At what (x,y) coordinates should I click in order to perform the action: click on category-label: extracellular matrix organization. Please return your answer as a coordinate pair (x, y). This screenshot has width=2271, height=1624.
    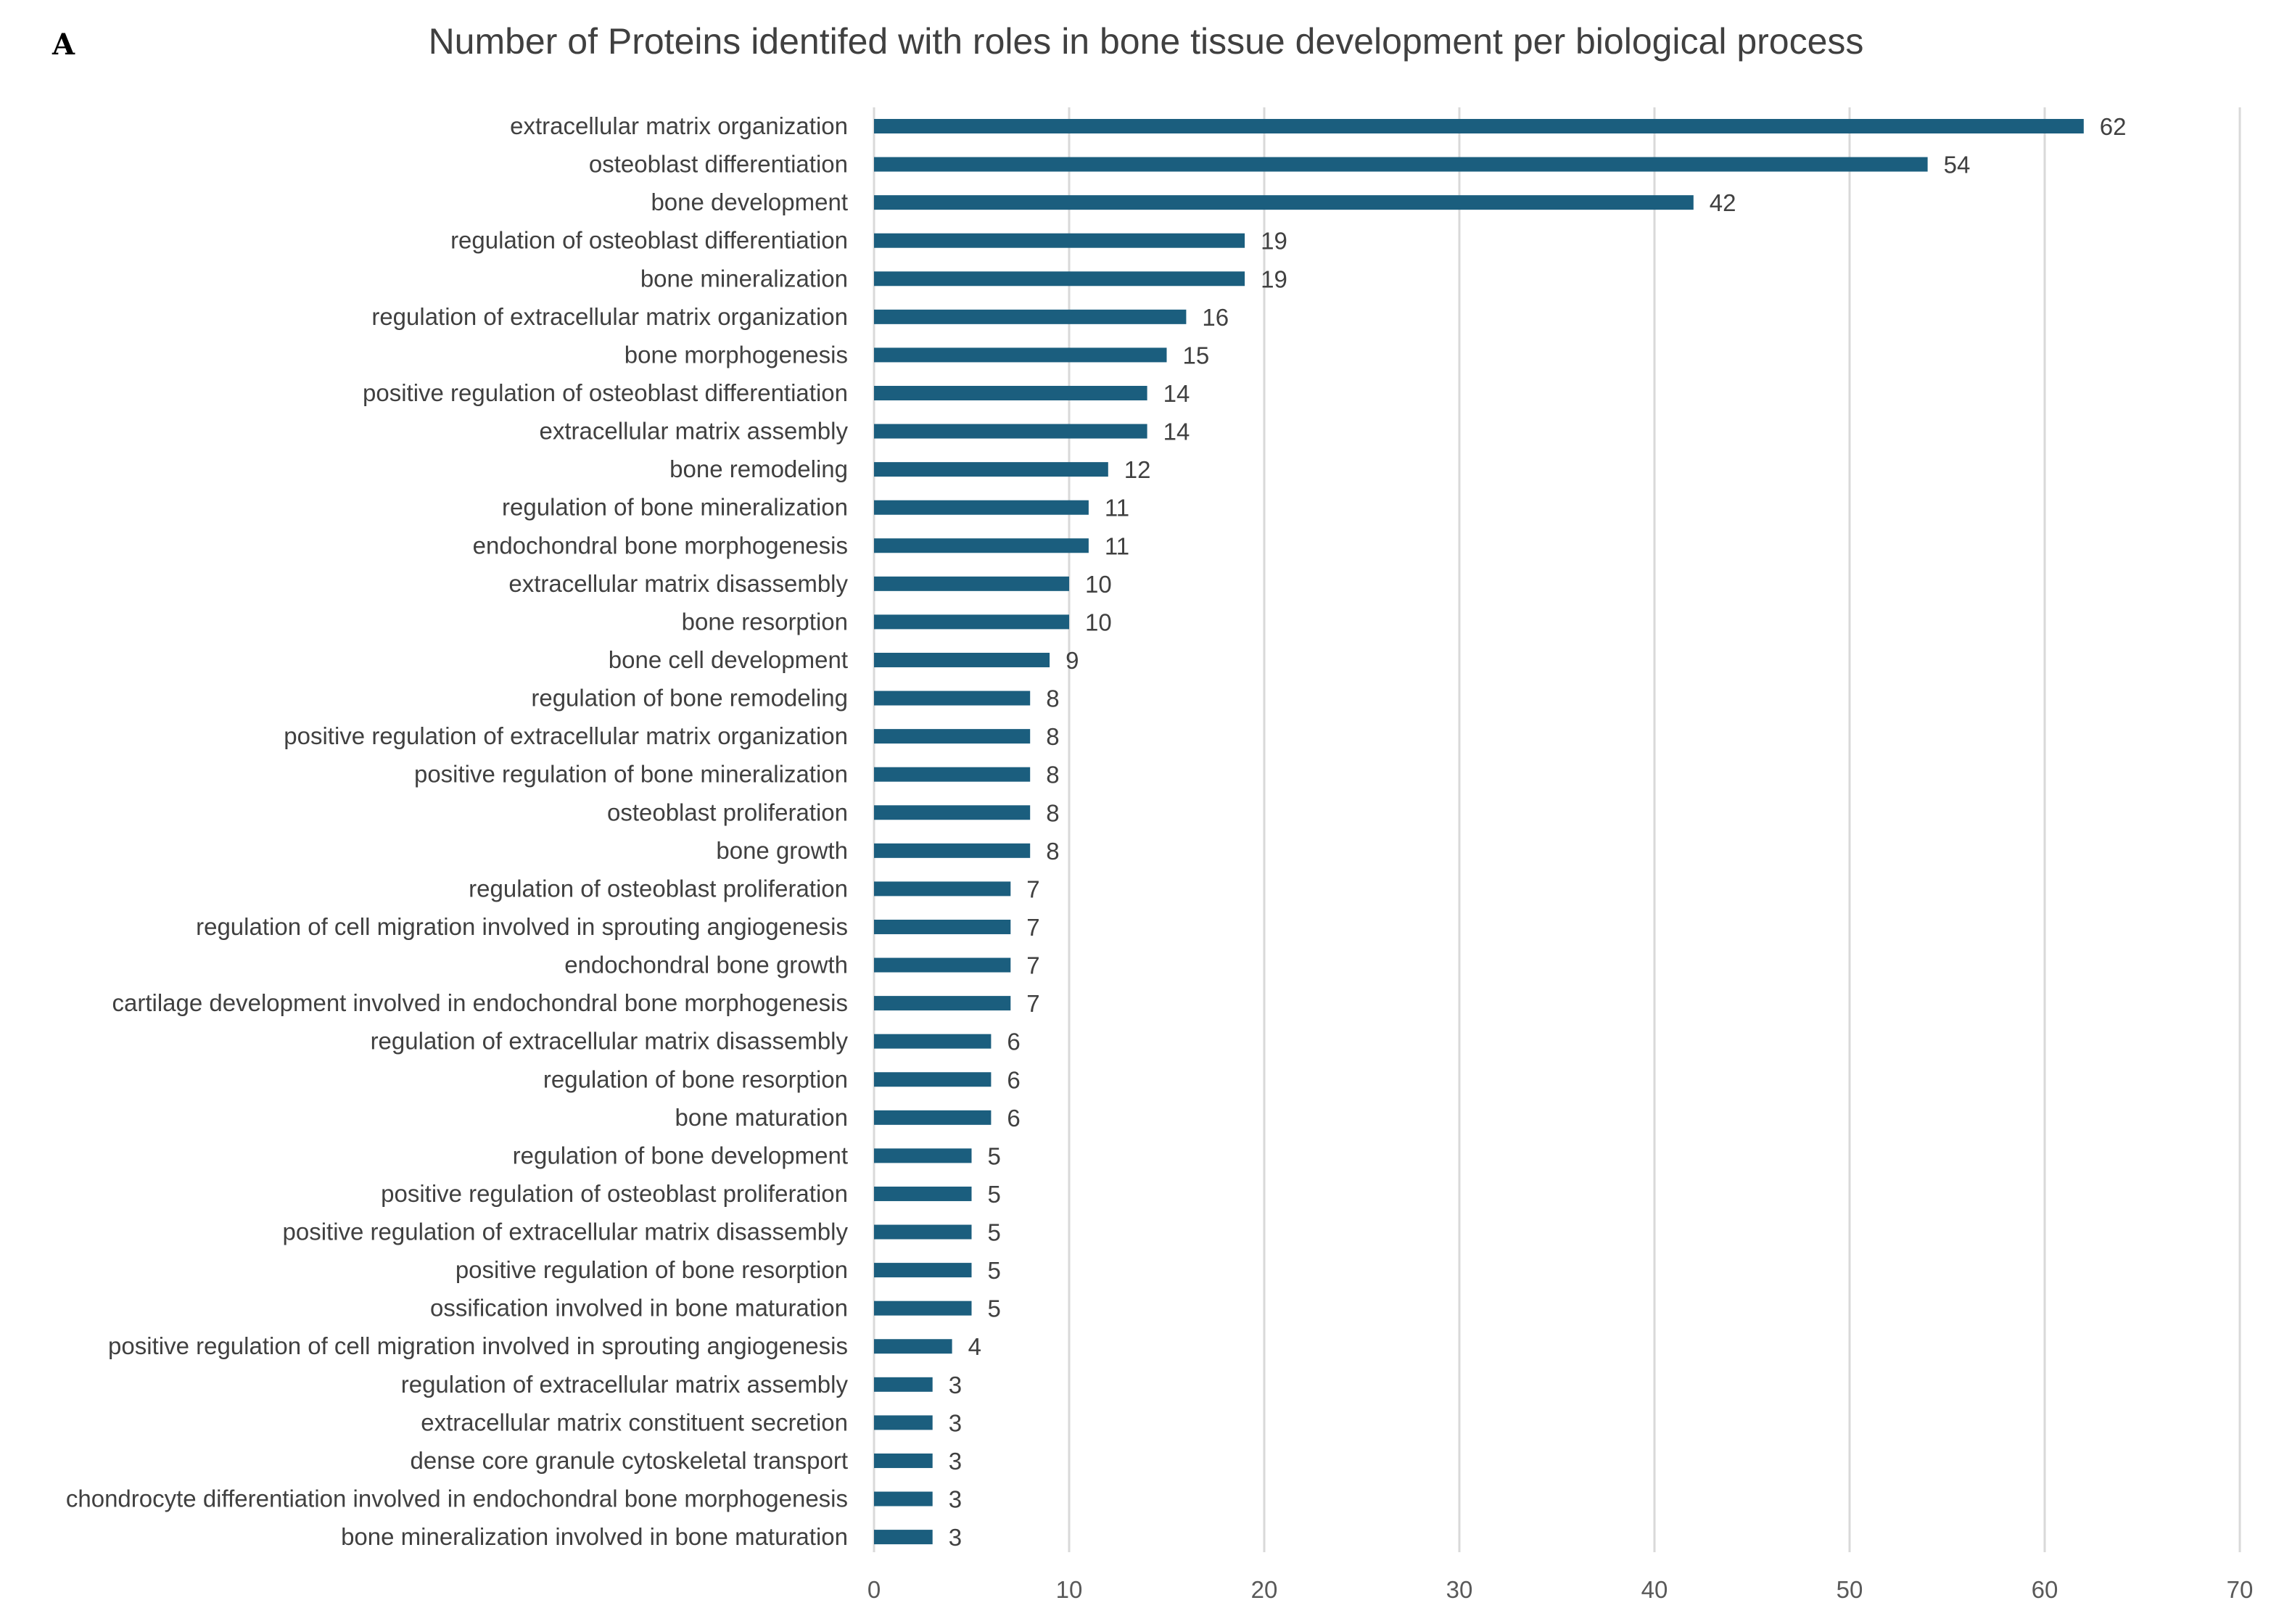
    Looking at the image, I should click on (679, 126).